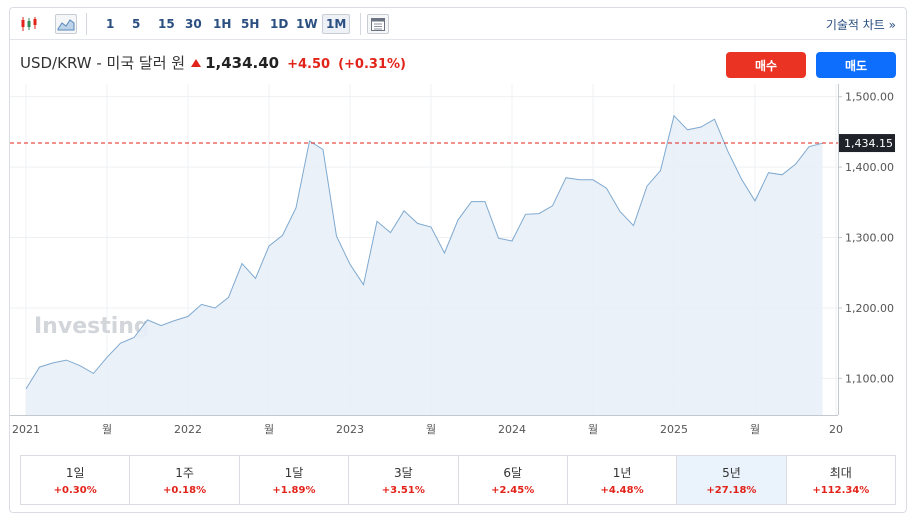 The image size is (915, 520). I want to click on y-tick-label: 1,400.00, so click(869, 167).